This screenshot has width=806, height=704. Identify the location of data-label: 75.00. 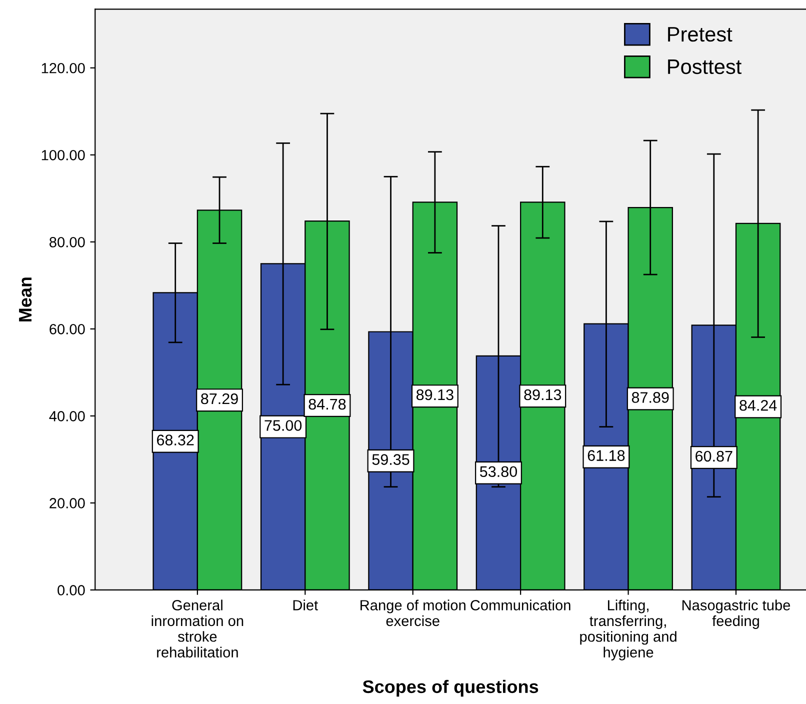
(283, 425).